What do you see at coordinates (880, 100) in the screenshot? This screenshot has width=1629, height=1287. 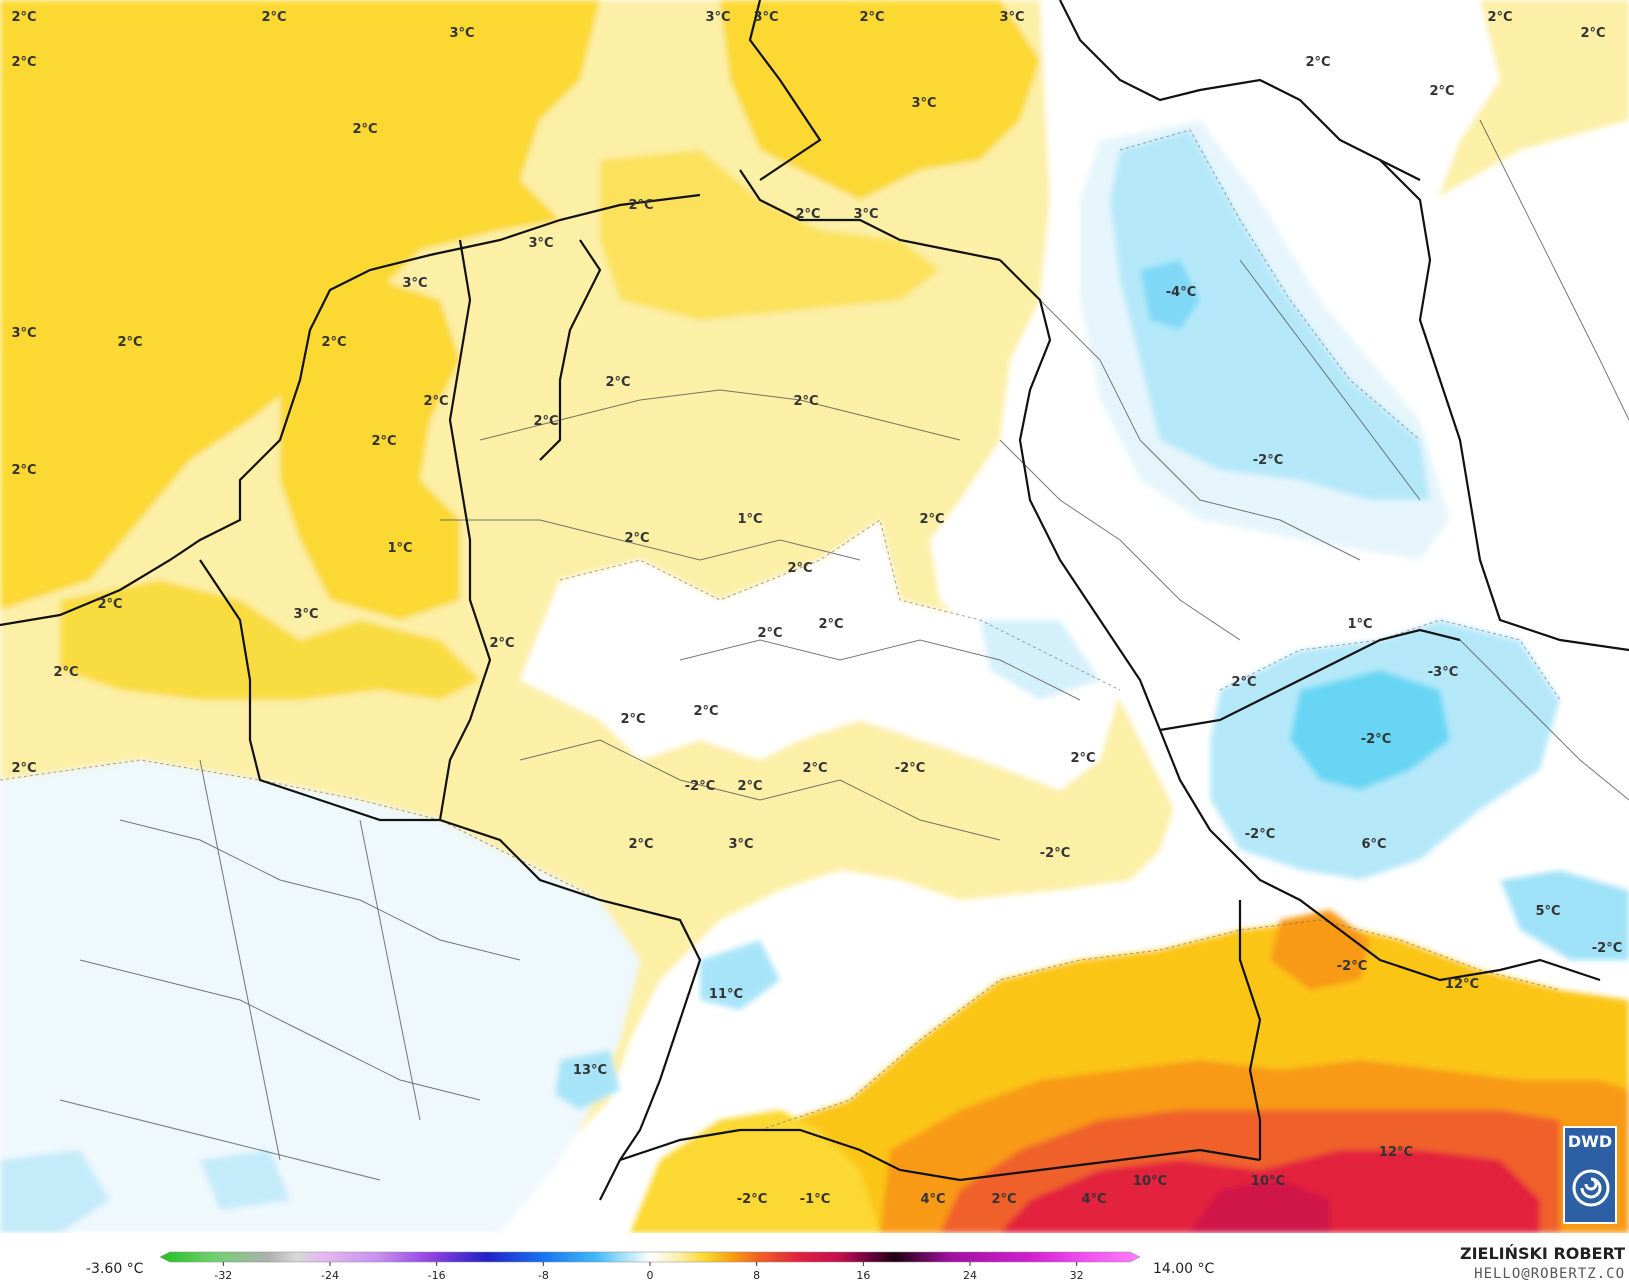 I see `yellow-danish-zone` at bounding box center [880, 100].